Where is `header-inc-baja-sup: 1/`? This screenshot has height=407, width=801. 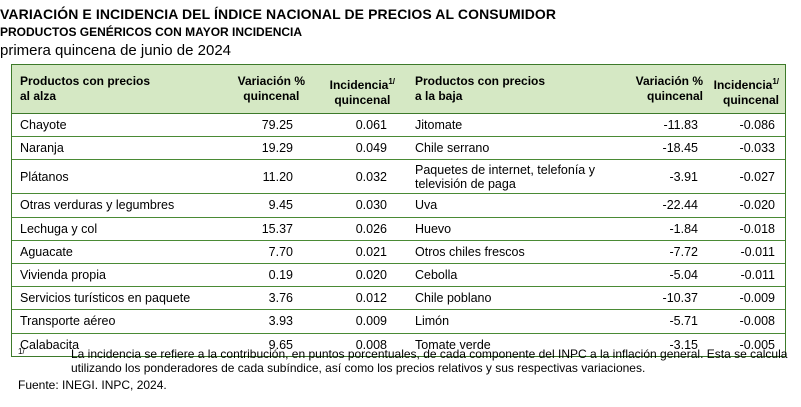
header-inc-baja-sup: 1/ is located at coordinates (775, 81).